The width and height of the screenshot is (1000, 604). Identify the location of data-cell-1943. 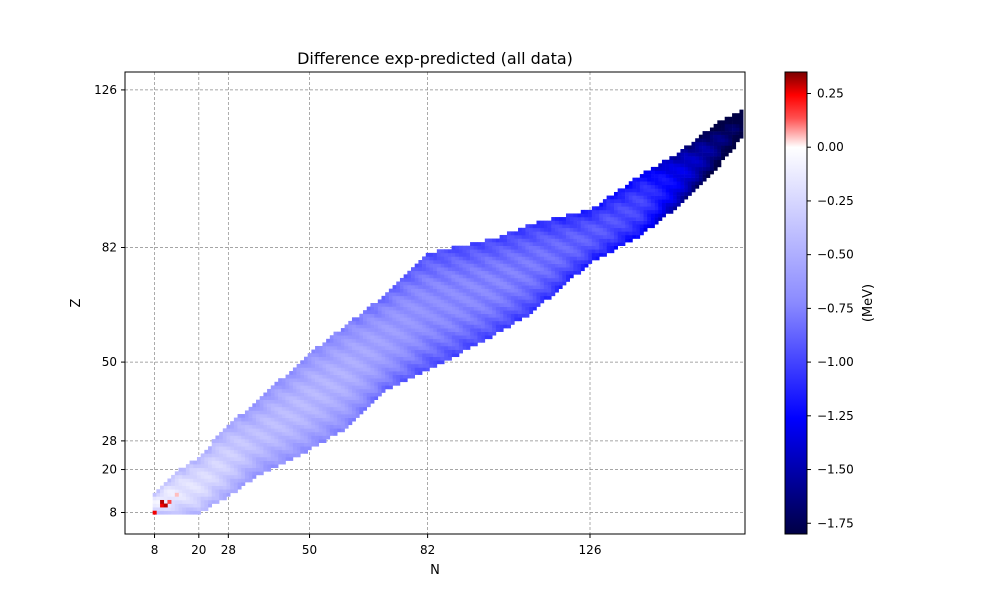
(457, 355).